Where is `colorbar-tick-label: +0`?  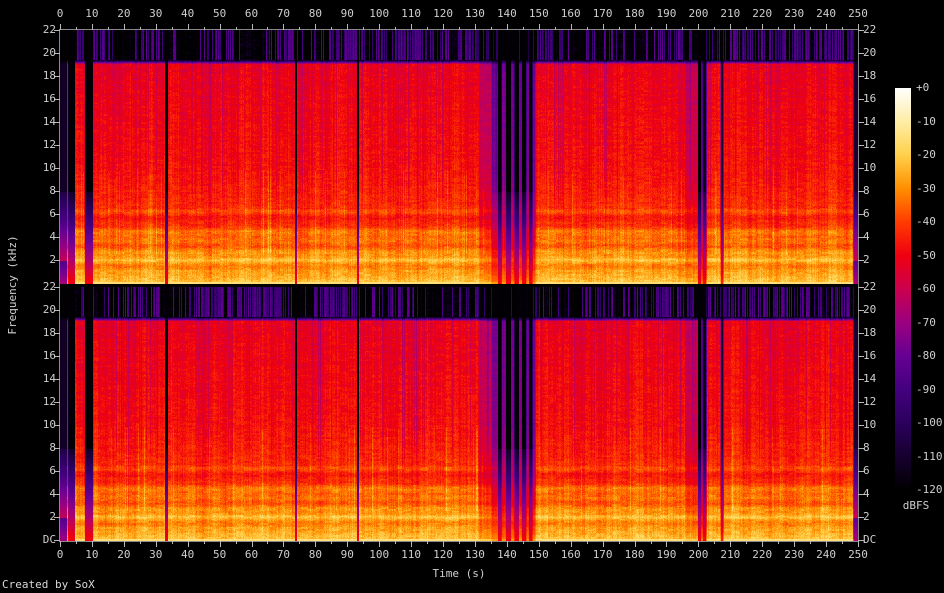
colorbar-tick-label: +0 is located at coordinates (923, 87).